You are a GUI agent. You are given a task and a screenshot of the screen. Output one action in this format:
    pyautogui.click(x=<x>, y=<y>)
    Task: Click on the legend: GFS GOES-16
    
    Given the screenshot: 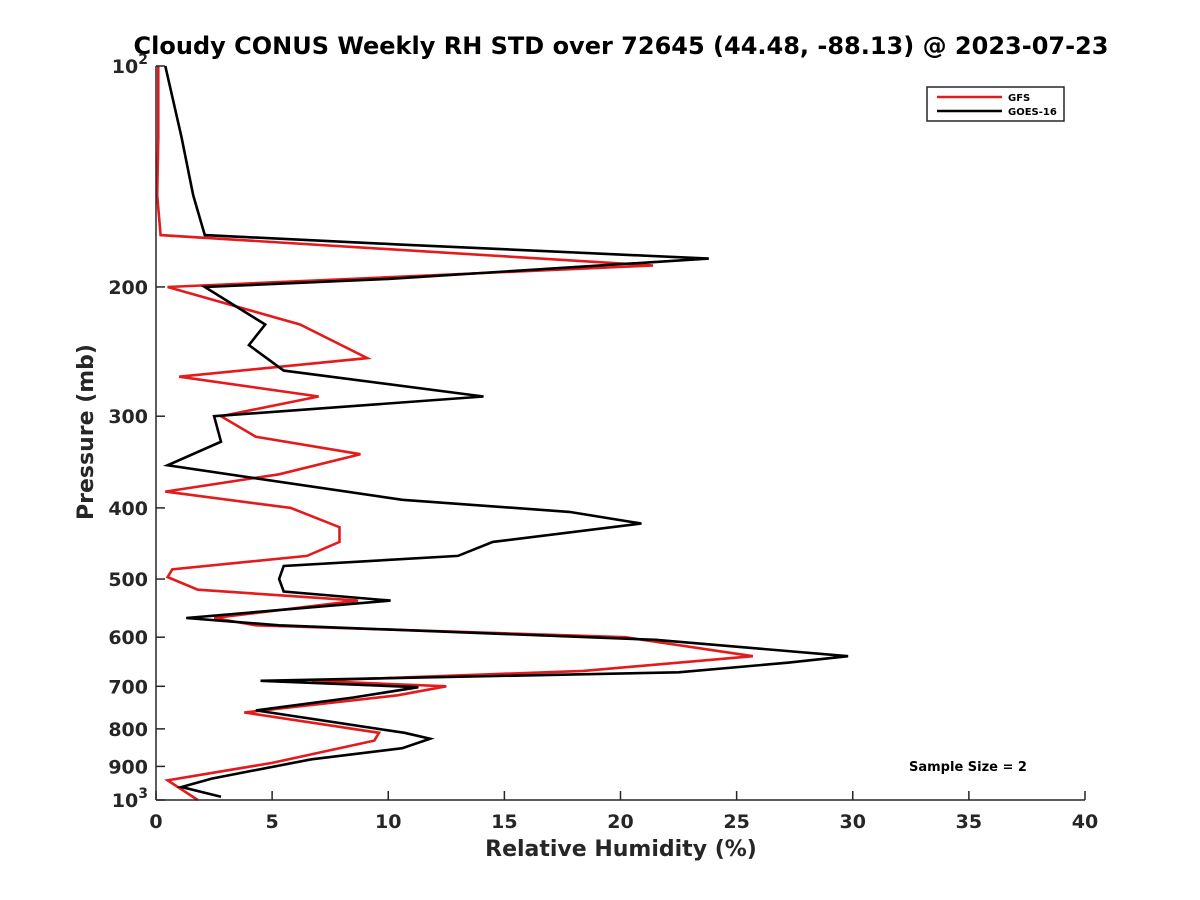 What is the action you would take?
    pyautogui.click(x=995, y=104)
    